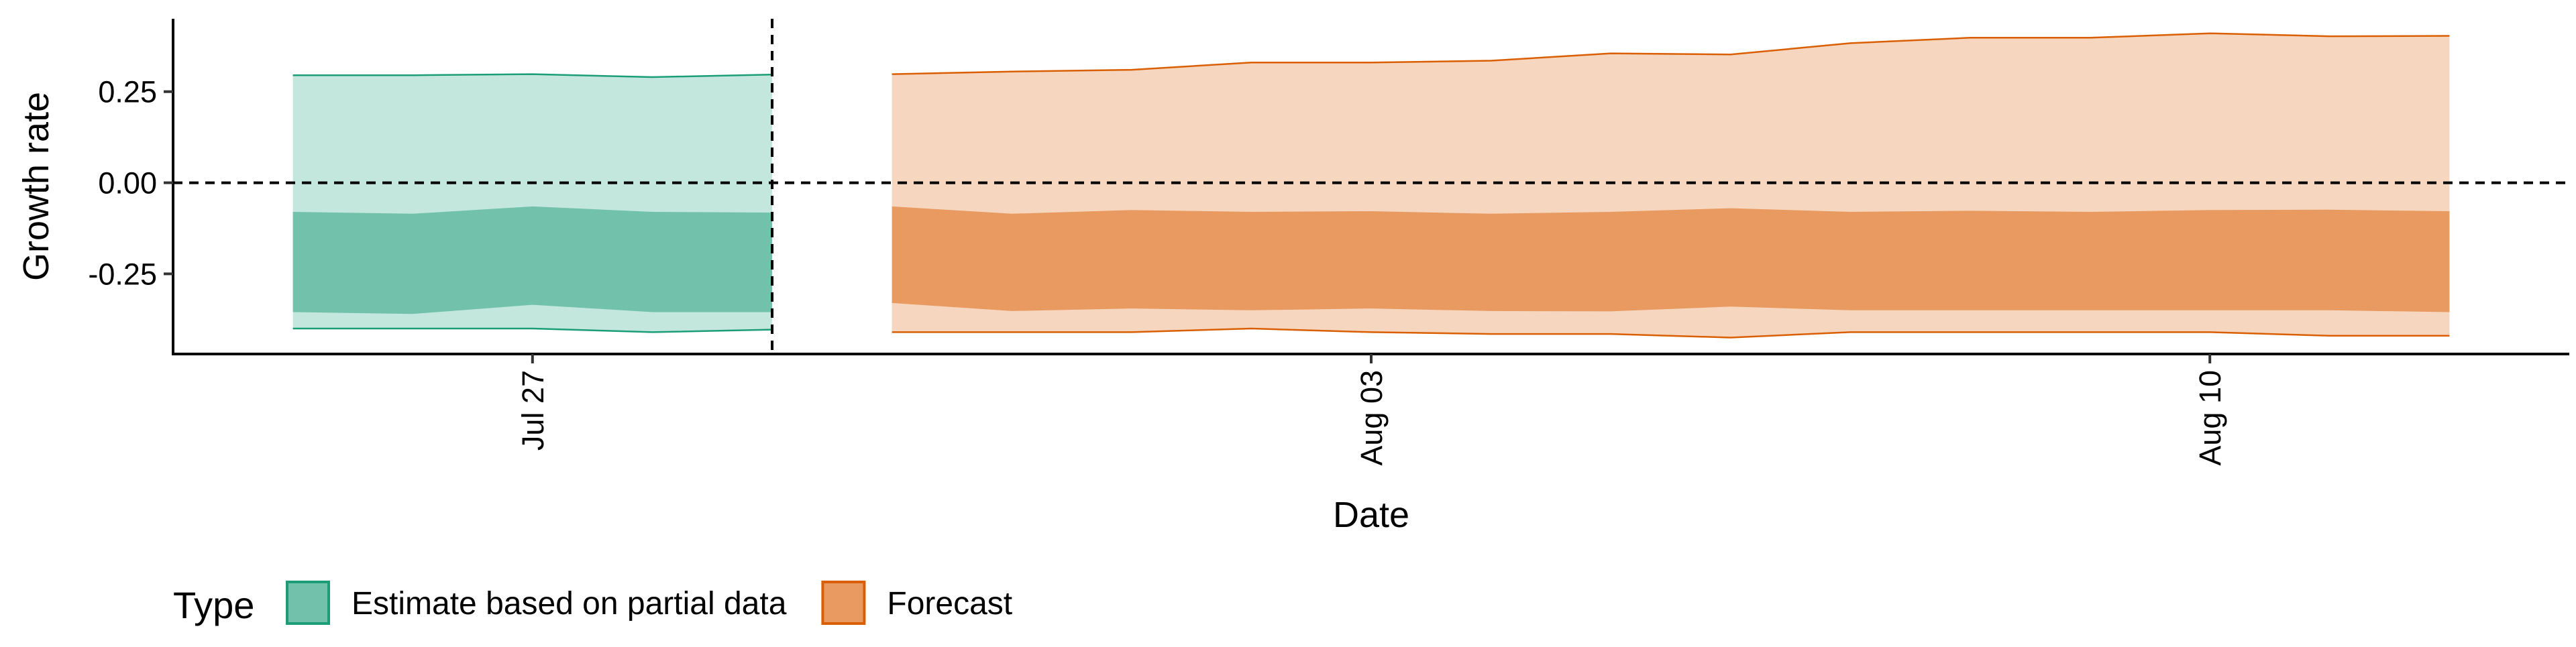 The image size is (2576, 647). I want to click on legend-swatch-estimate, so click(308, 603).